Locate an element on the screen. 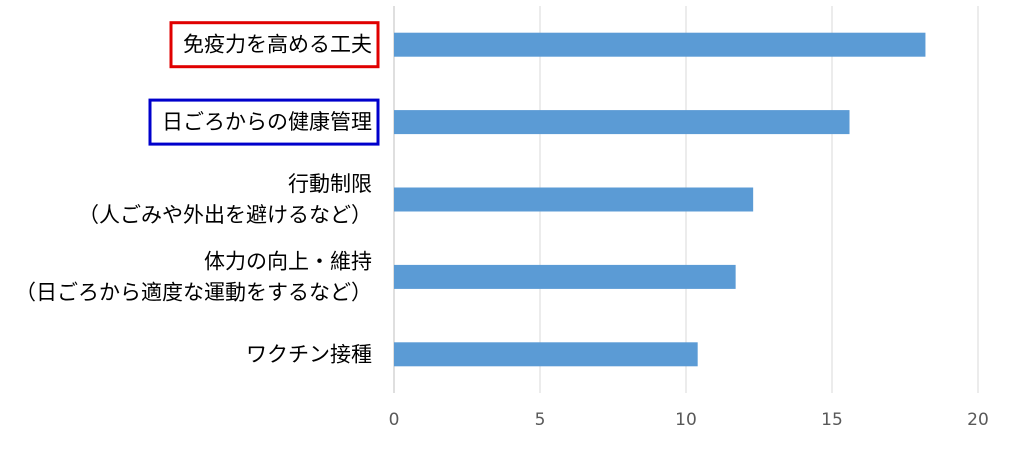  category-label: ワクチン接種 is located at coordinates (309, 354).